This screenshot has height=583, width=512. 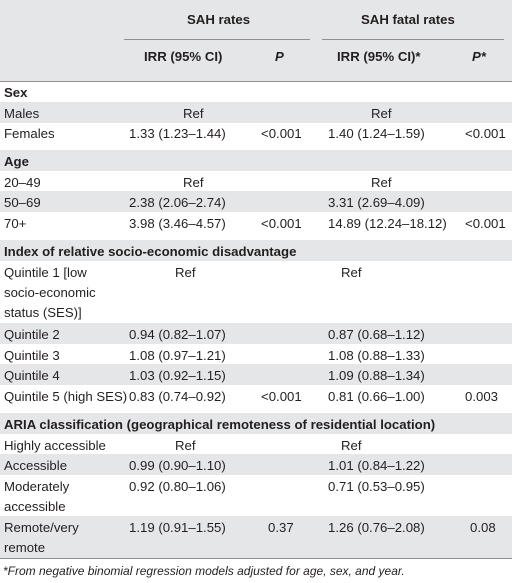 What do you see at coordinates (256, 558) in the screenshot?
I see `table-bottom-rule` at bounding box center [256, 558].